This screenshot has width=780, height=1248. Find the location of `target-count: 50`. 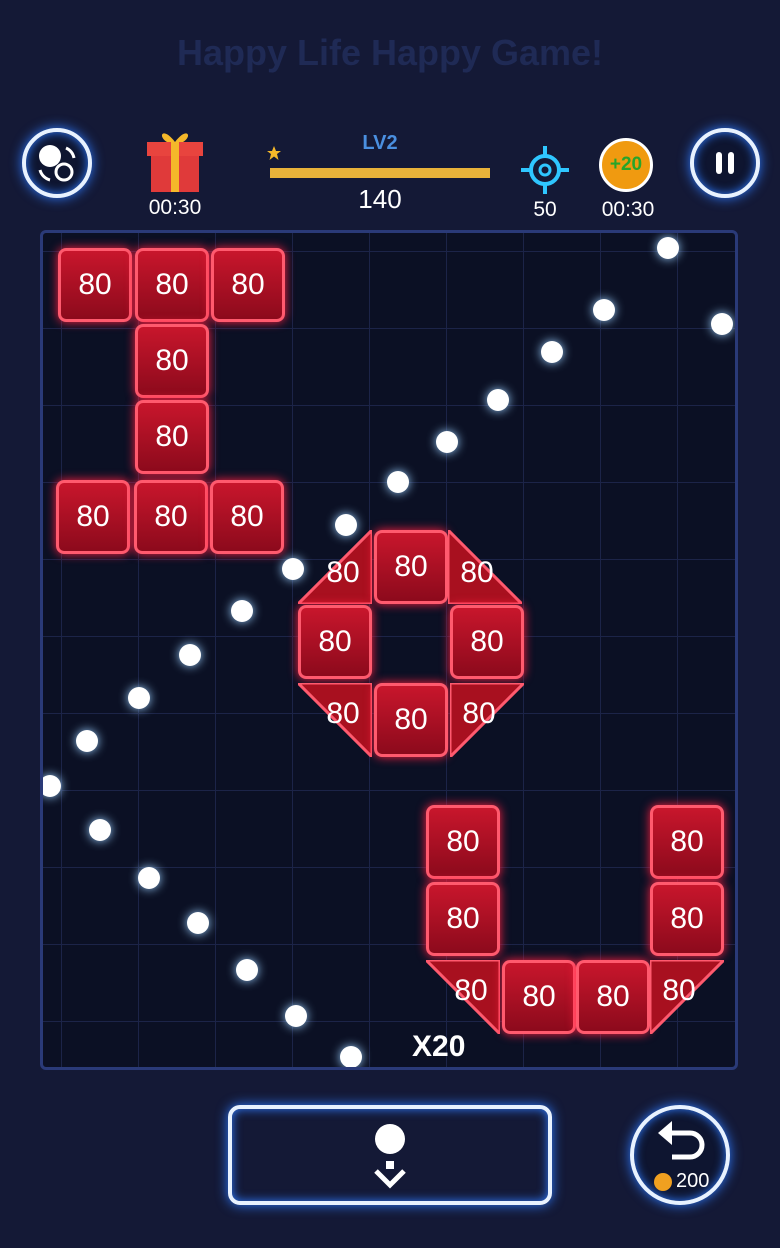

target-count: 50 is located at coordinates (545, 209).